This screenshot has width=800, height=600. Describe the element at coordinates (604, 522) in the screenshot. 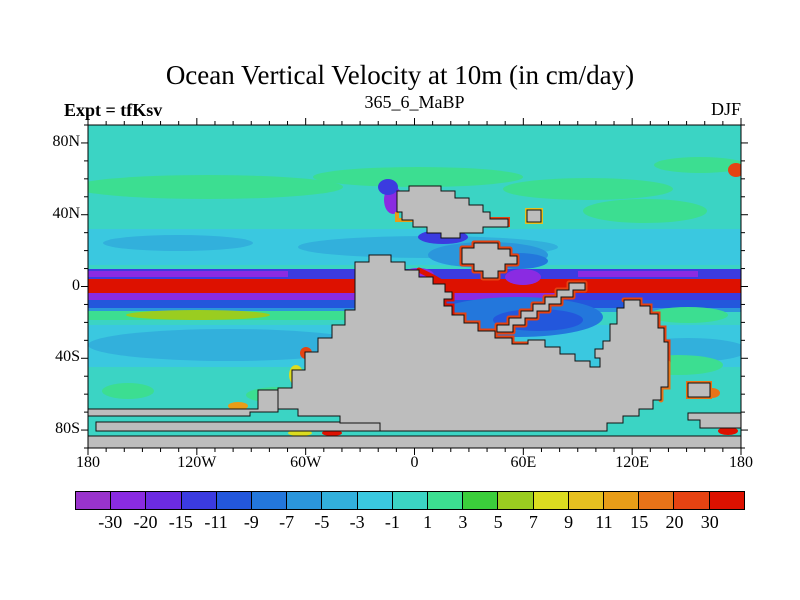

I see `colorbar-tick-label: 11` at that location.